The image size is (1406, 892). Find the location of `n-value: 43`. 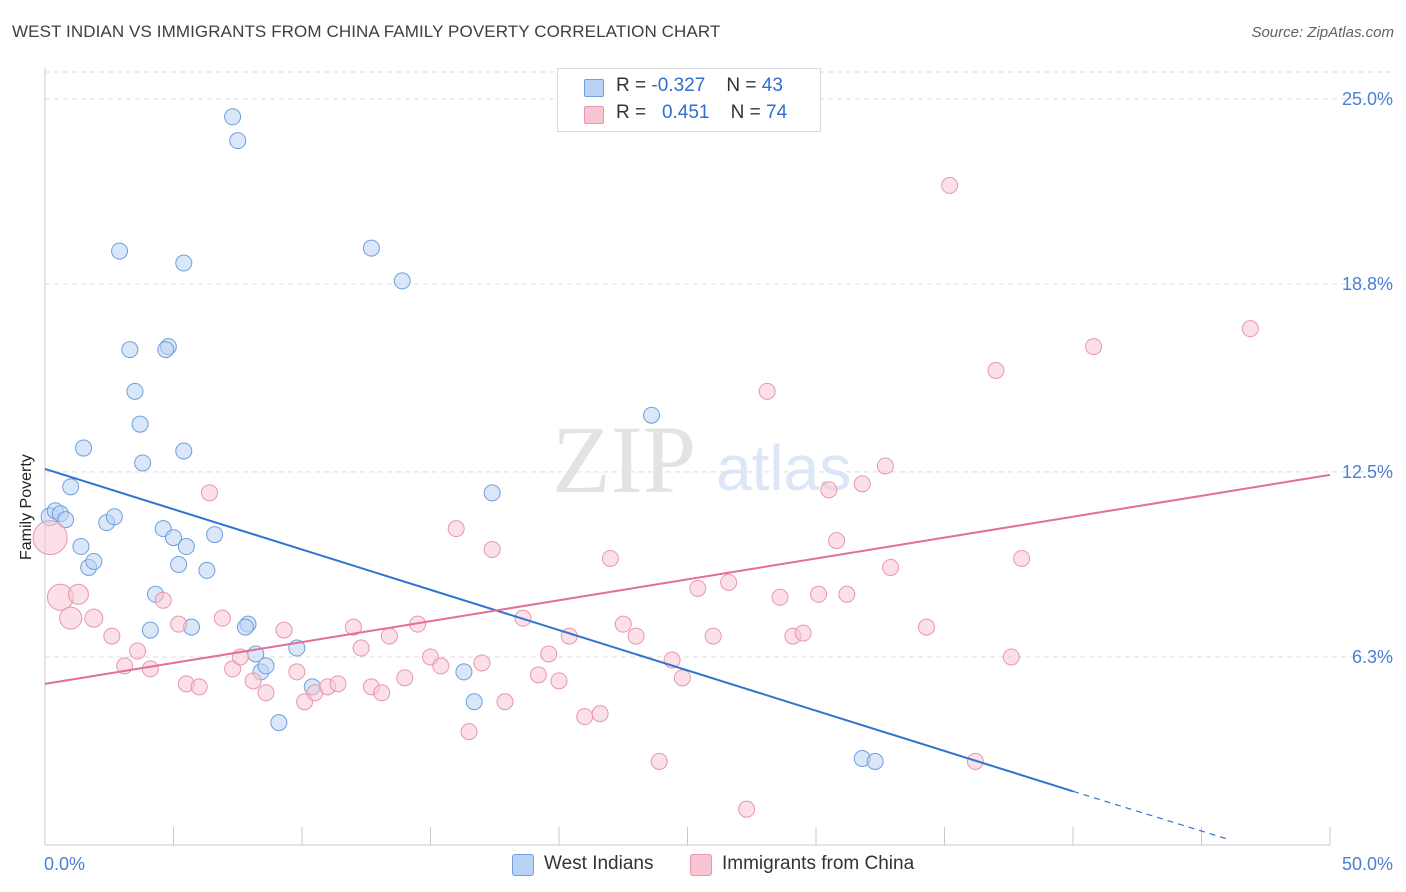

n-value: 43 is located at coordinates (772, 85).